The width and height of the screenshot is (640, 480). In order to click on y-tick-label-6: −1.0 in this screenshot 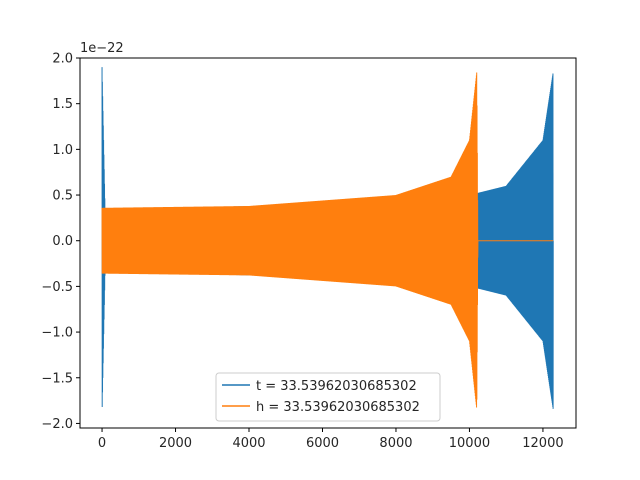, I will do `click(57, 333)`.